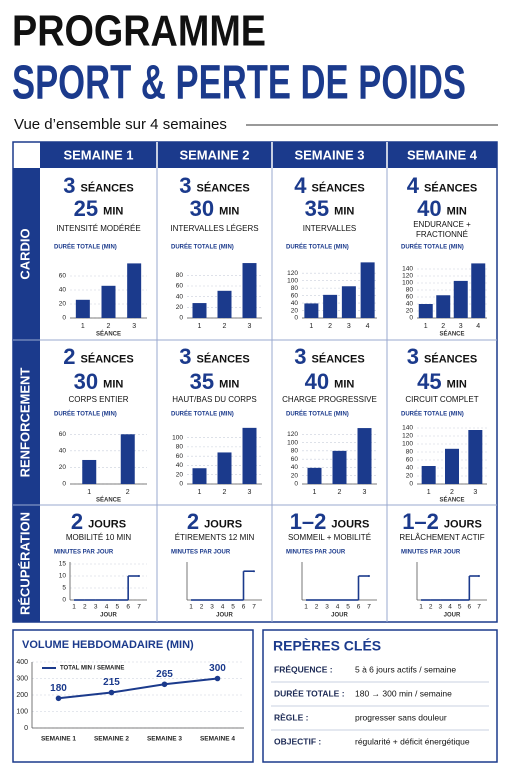  I want to click on key-label: RÈGLE :, so click(291, 717).